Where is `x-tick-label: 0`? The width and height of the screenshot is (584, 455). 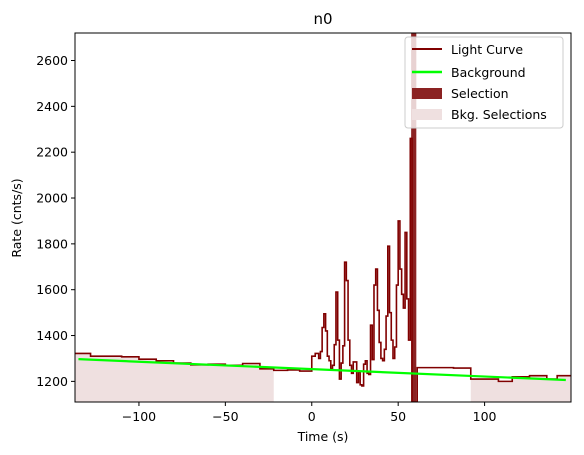
x-tick-label: 0 is located at coordinates (312, 416).